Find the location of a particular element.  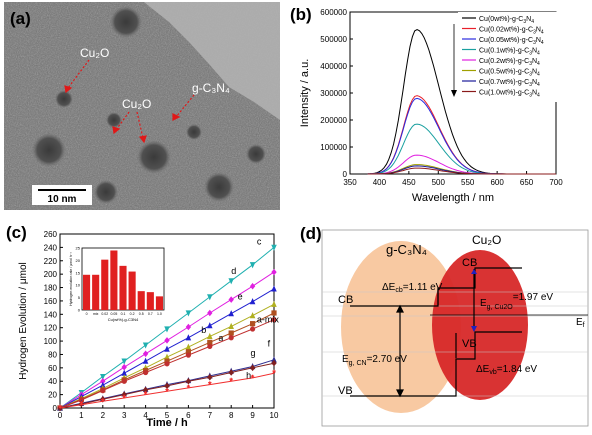

legend-label: Cu(0.02wt%)-g-C3N4 is located at coordinates (511, 31).